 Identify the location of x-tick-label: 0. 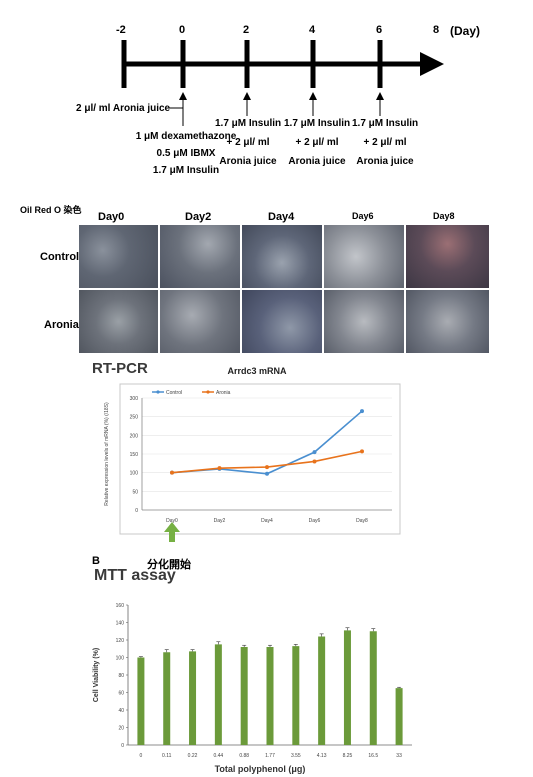
(141, 756).